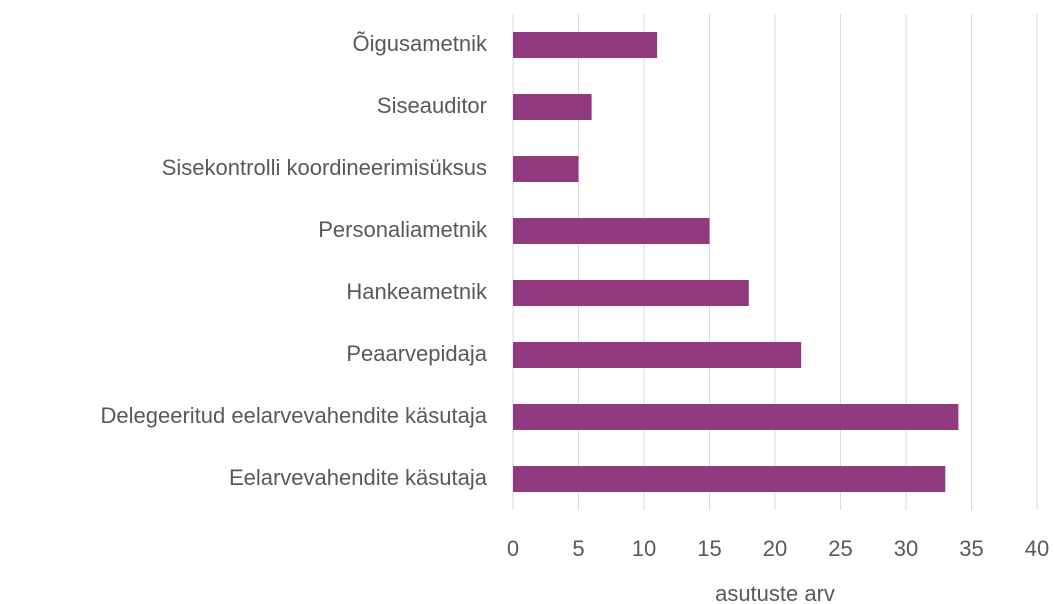 The width and height of the screenshot is (1054, 604). I want to click on y-tick-label: Hankeametnik, so click(417, 291).